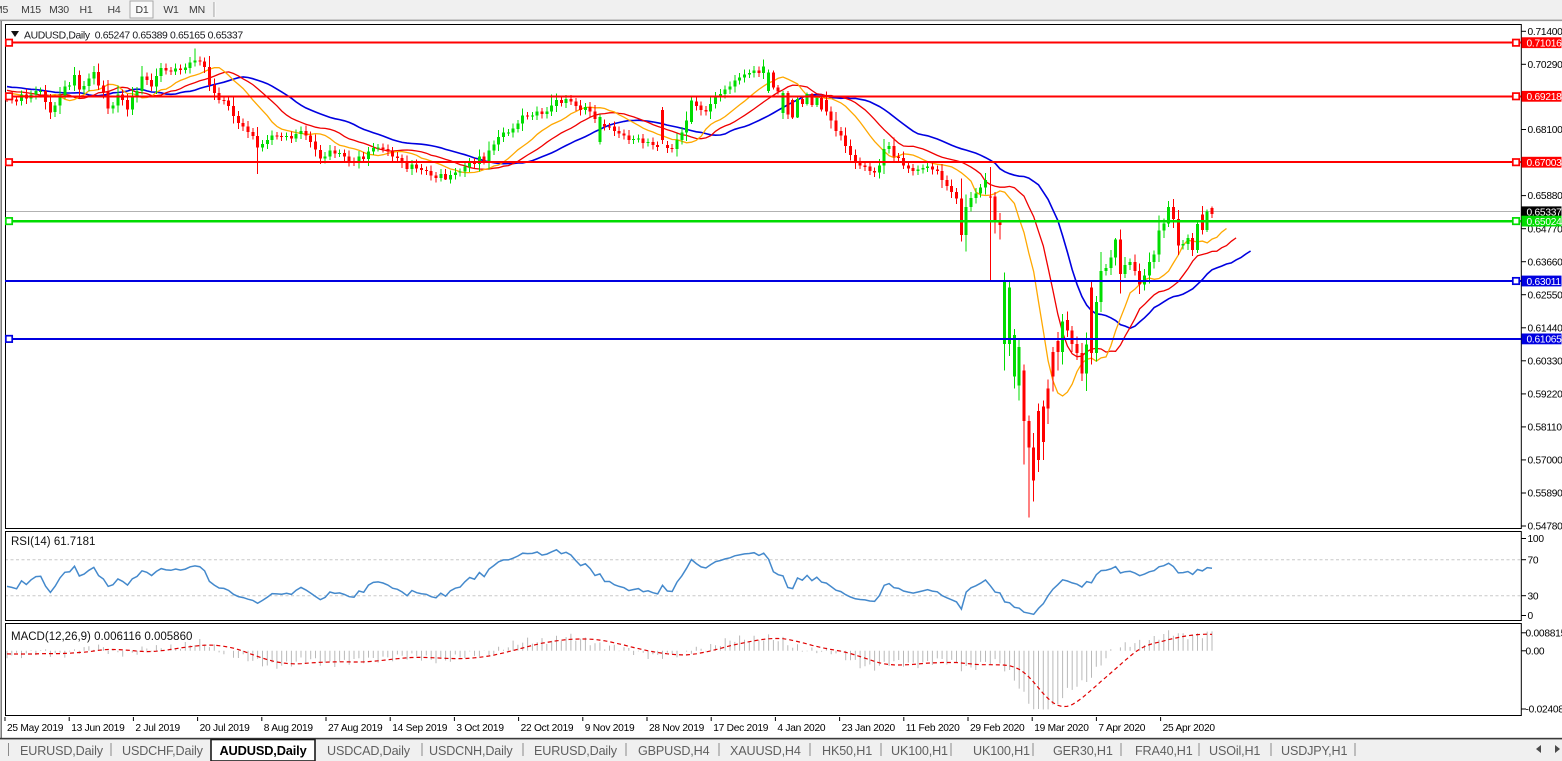  What do you see at coordinates (1545, 130) in the screenshot?
I see `svg-text: 0.68100` at bounding box center [1545, 130].